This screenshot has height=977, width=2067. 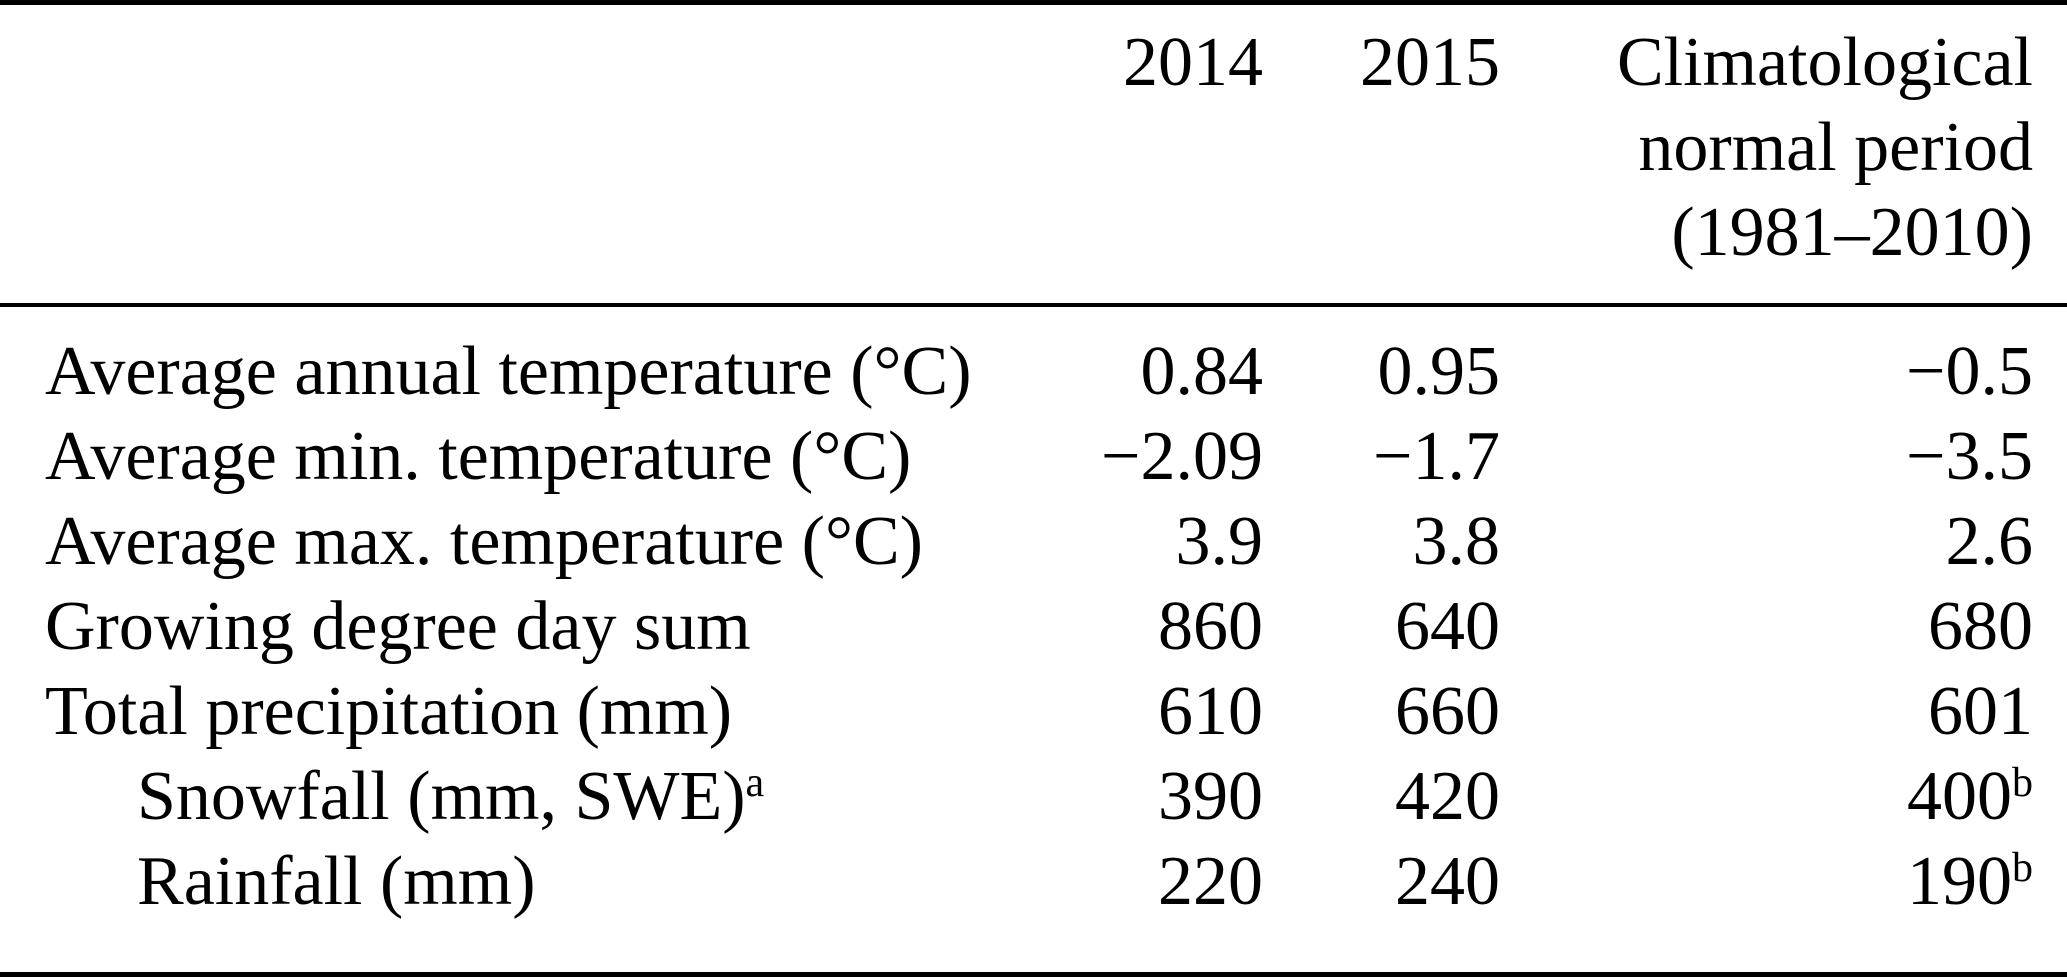 I want to click on row-label: Growing degree day sum, so click(x=505, y=626).